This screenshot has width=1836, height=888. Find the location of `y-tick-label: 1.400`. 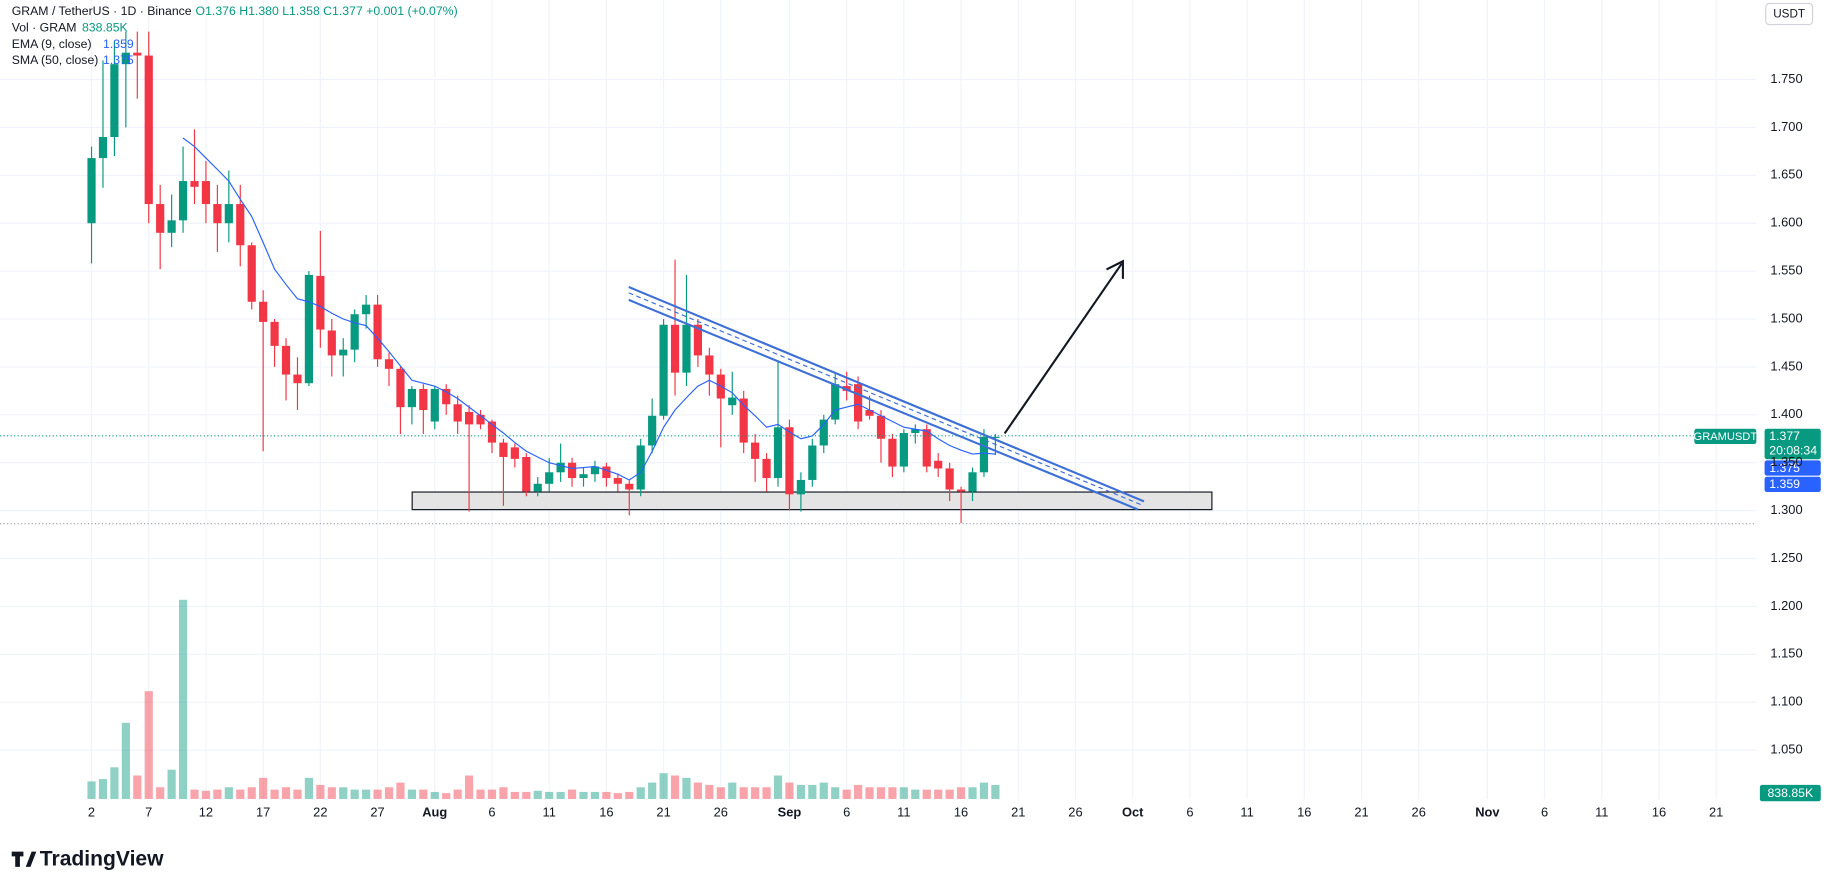

y-tick-label: 1.400 is located at coordinates (1786, 413).